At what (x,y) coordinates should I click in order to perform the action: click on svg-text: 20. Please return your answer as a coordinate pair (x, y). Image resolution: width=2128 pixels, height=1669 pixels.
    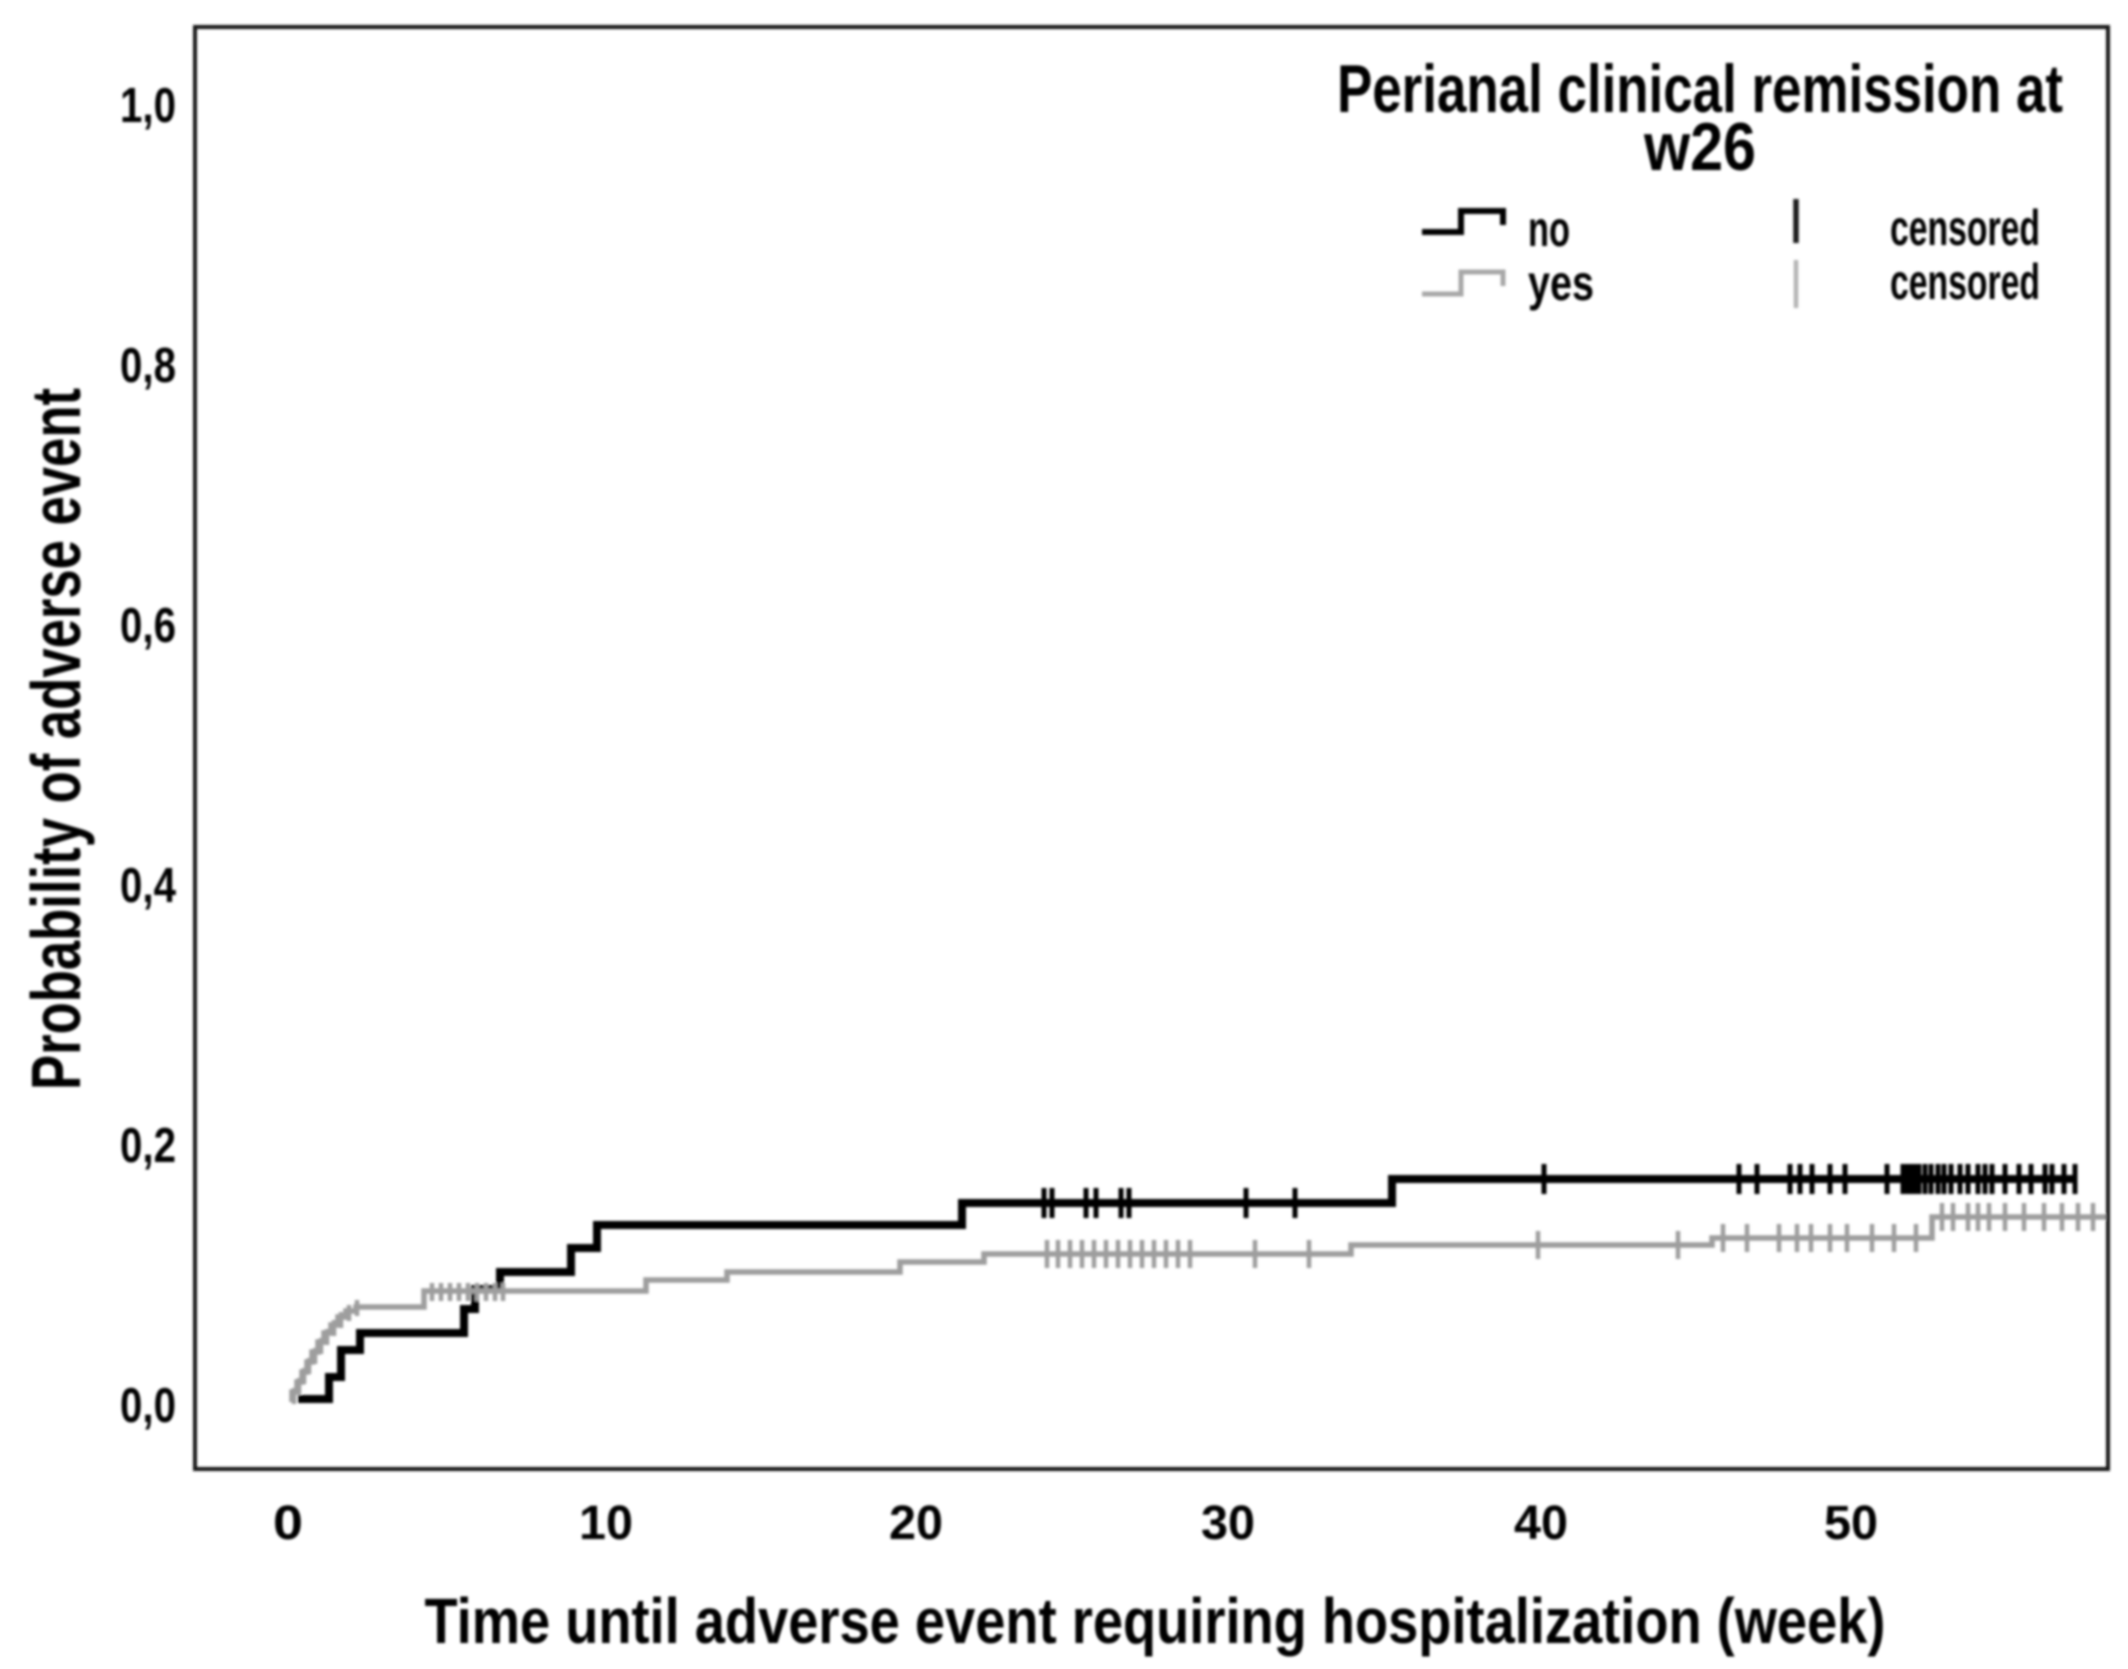
    Looking at the image, I should click on (916, 1523).